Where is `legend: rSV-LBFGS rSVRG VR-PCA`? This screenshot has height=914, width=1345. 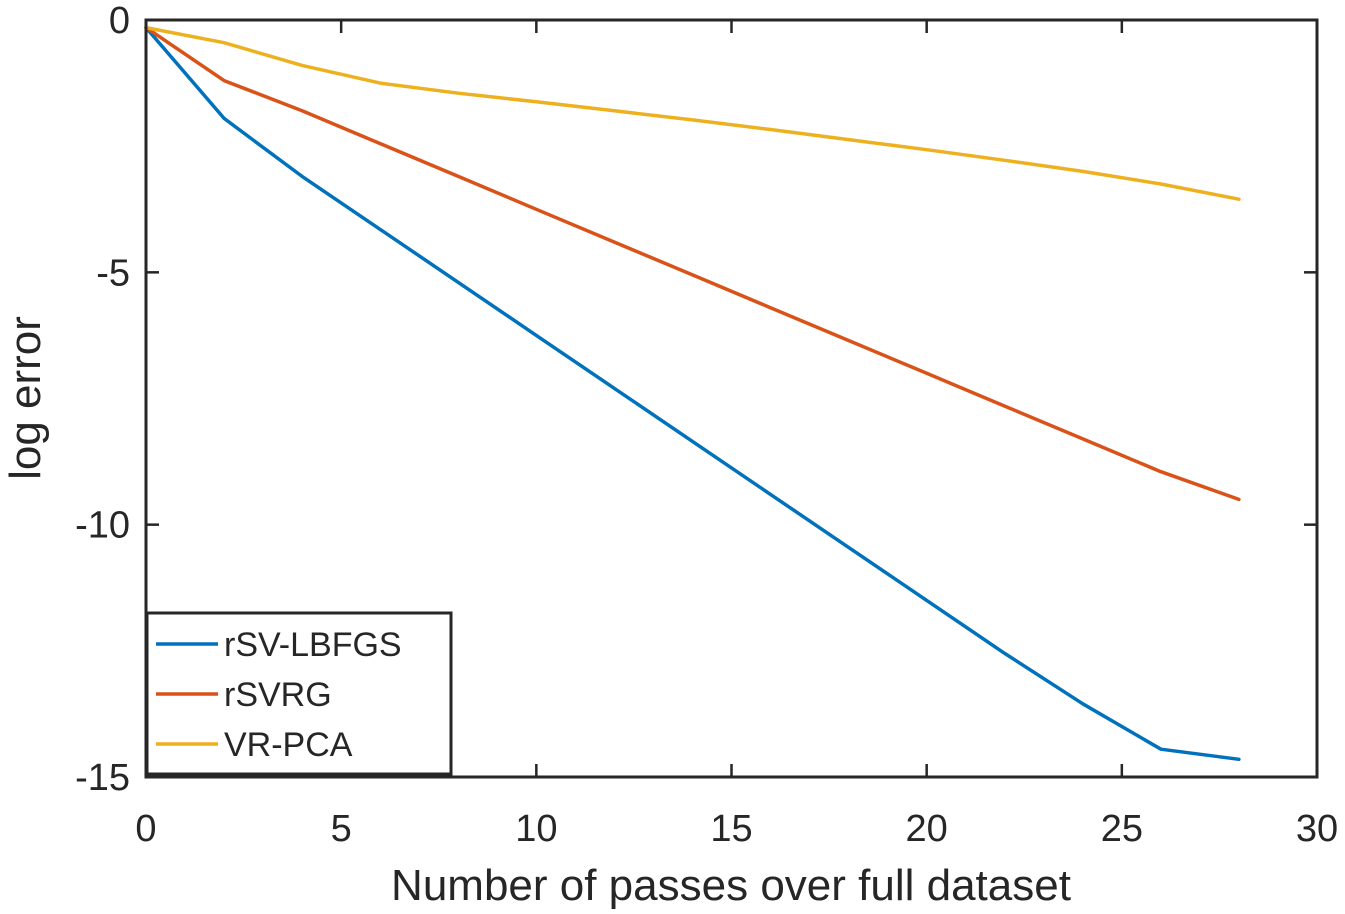
legend: rSV-LBFGS rSVRG VR-PCA is located at coordinates (299, 693).